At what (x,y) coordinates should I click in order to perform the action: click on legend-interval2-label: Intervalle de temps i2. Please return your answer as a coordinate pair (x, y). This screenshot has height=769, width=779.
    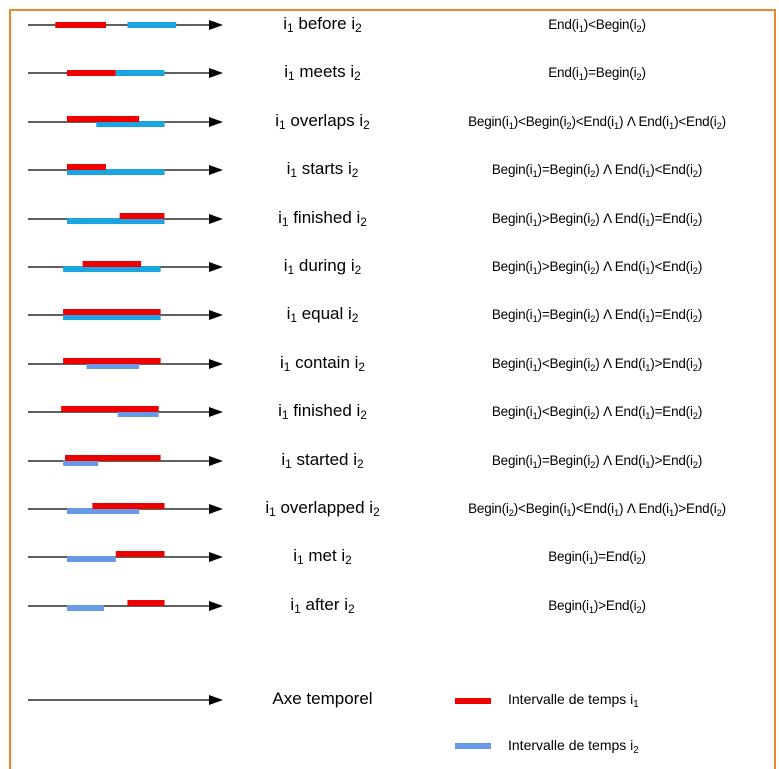
    Looking at the image, I should click on (573, 746).